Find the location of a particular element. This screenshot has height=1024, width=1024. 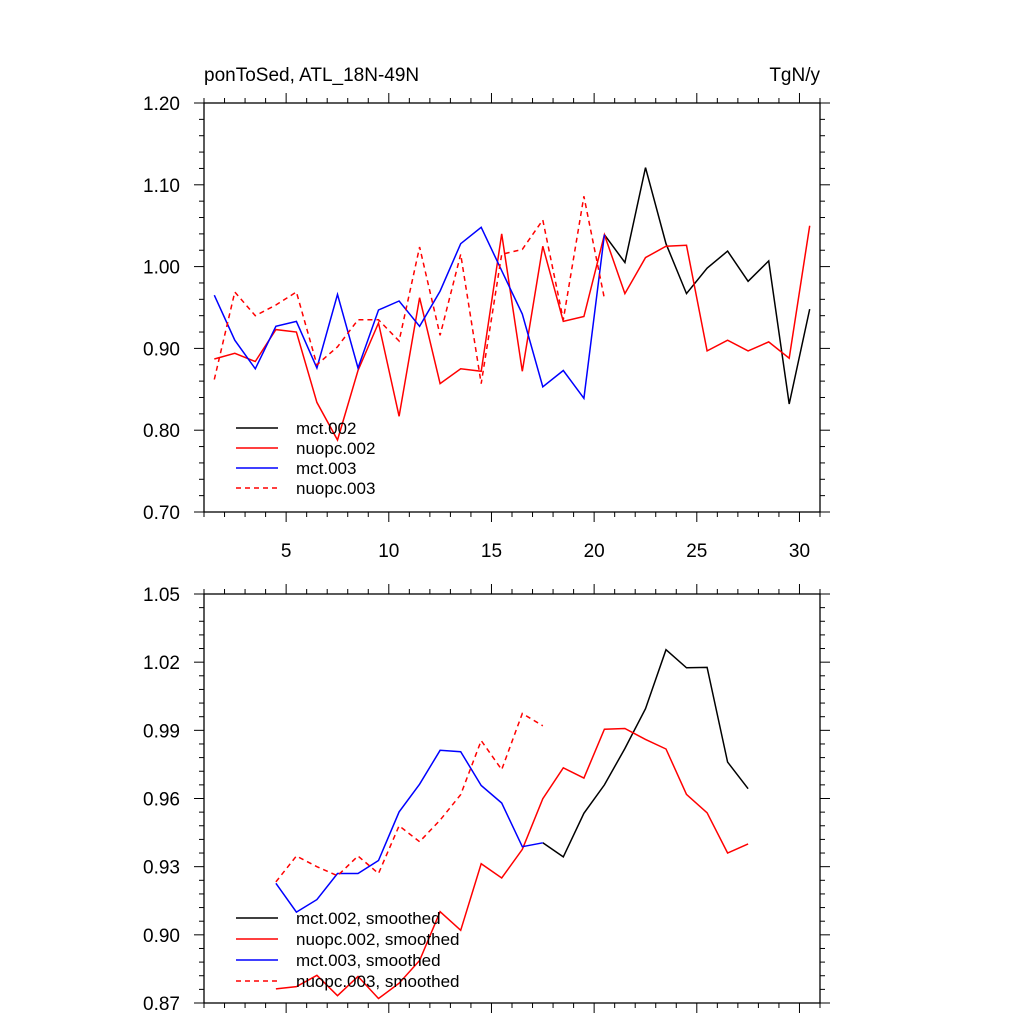

y-tick-label: 1.02 is located at coordinates (161, 663).